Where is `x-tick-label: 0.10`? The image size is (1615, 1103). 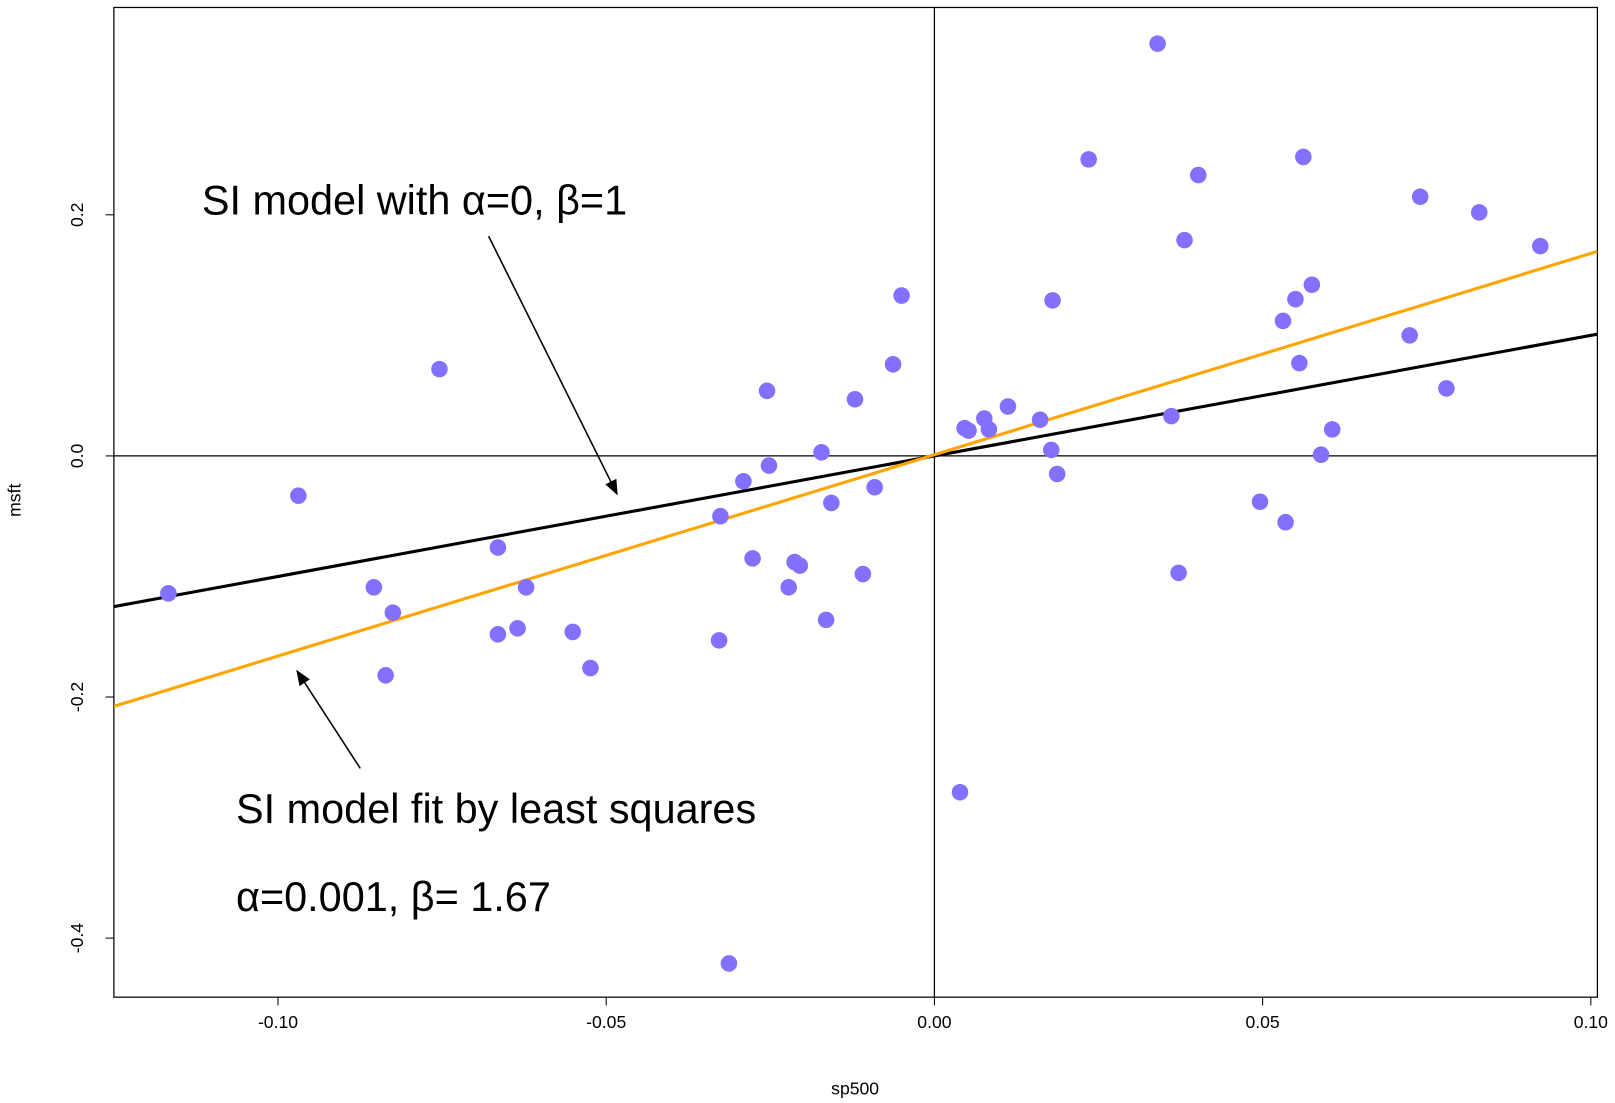 x-tick-label: 0.10 is located at coordinates (1591, 1022).